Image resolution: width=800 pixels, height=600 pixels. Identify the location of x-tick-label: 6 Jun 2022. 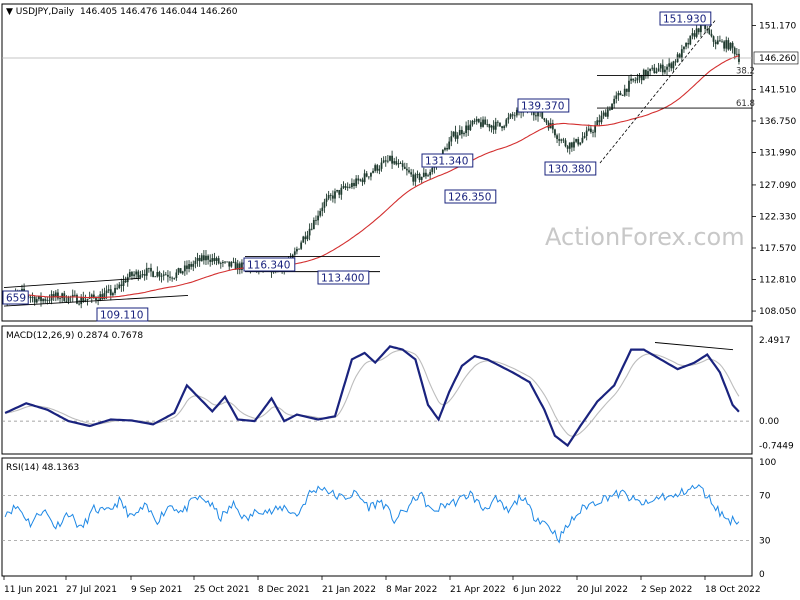
(537, 590).